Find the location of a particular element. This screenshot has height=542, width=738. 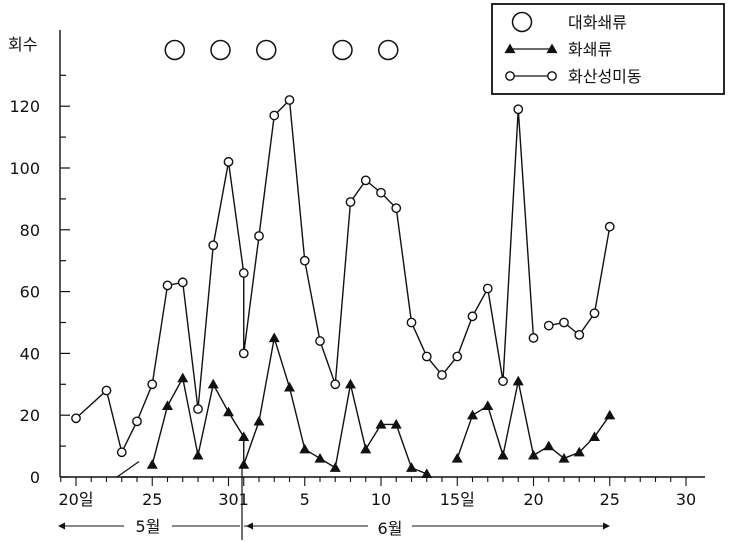

y-axis-title: 회수 is located at coordinates (22, 44).